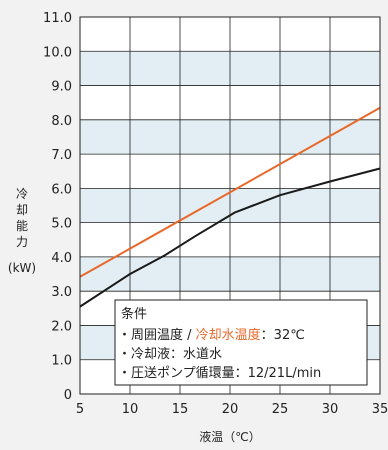 This screenshot has width=388, height=450. What do you see at coordinates (22, 226) in the screenshot?
I see `y-axis-label-char-3: 能` at bounding box center [22, 226].